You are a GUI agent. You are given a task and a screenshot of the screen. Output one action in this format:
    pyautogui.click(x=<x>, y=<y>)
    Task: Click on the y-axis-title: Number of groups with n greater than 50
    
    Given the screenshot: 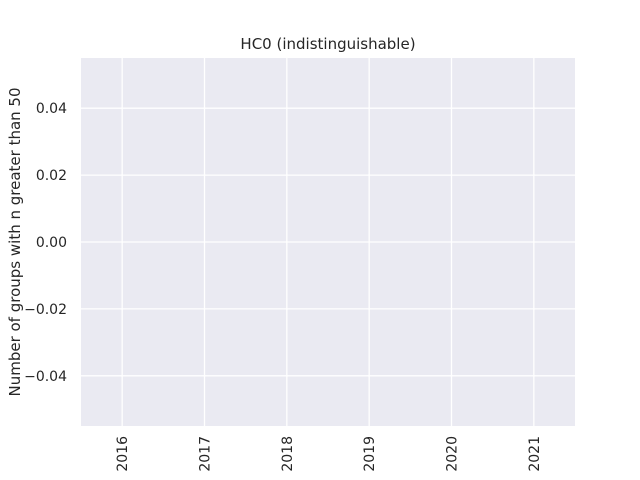 What is the action you would take?
    pyautogui.click(x=15, y=241)
    